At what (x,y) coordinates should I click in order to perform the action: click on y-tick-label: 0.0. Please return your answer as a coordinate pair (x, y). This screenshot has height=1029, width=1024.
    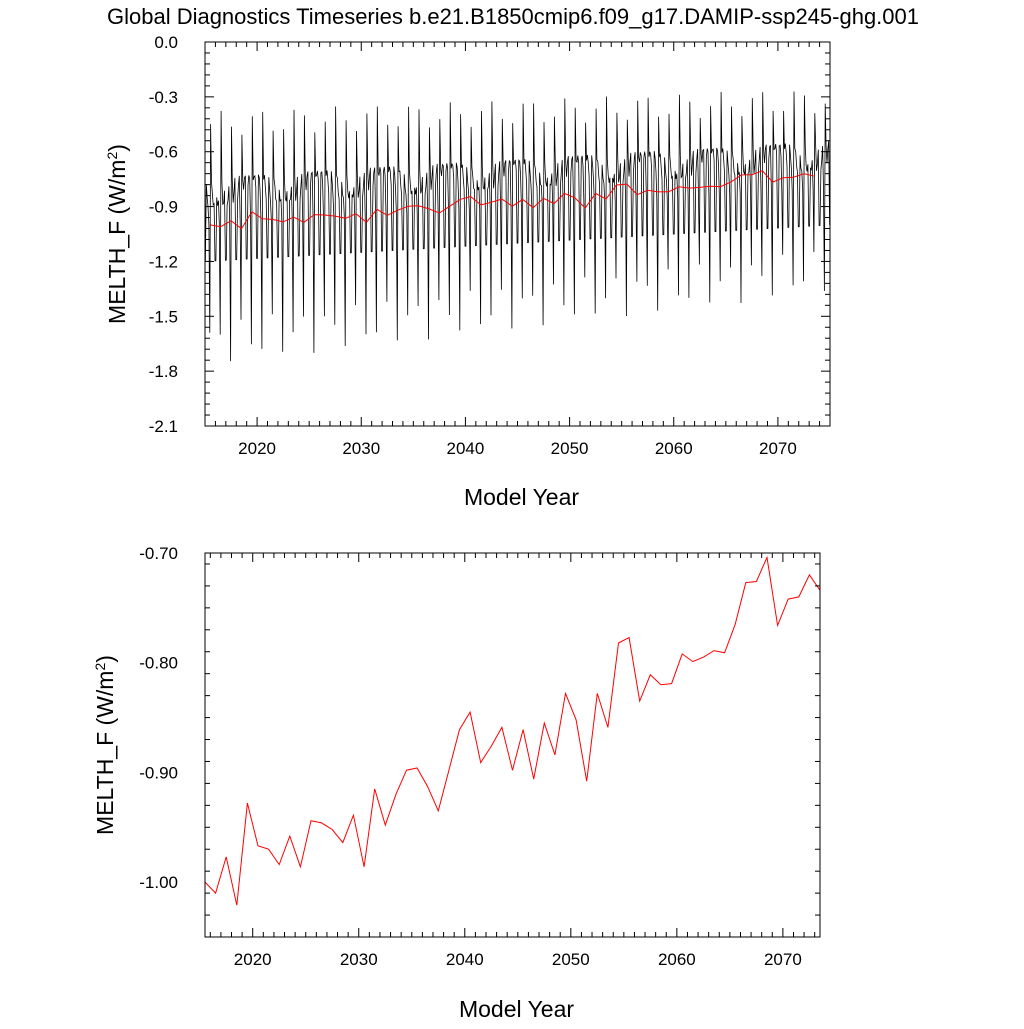
    Looking at the image, I should click on (166, 42).